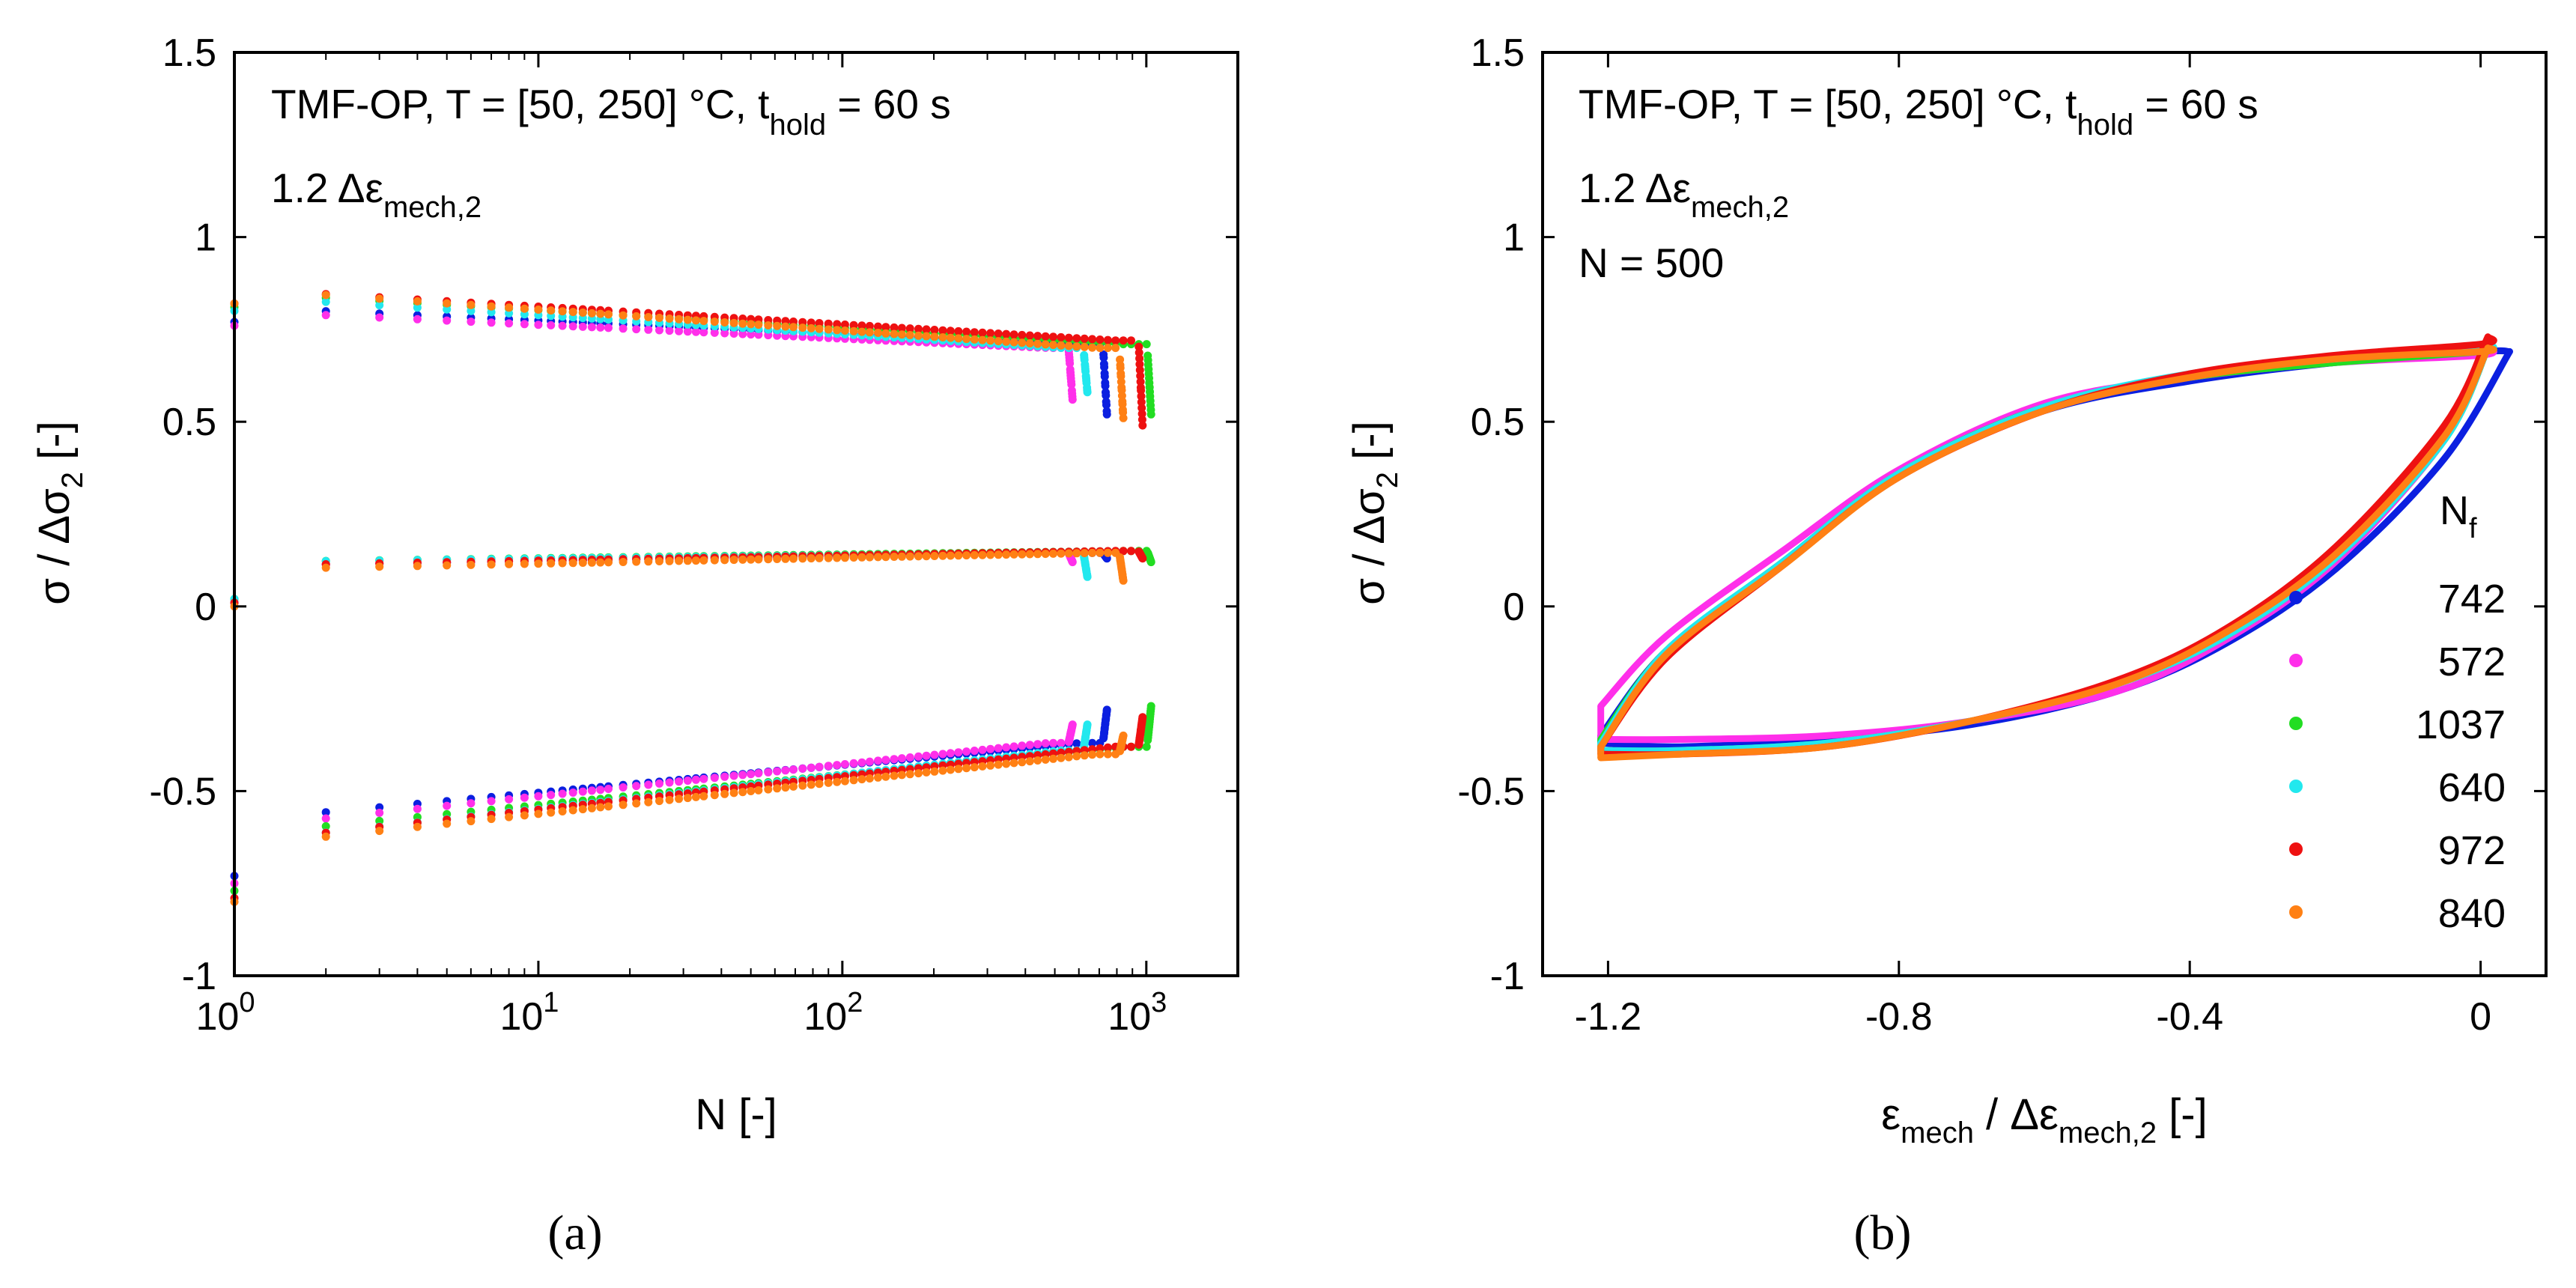  Describe the element at coordinates (2472, 787) in the screenshot. I see `legend-label-640: 640` at that location.